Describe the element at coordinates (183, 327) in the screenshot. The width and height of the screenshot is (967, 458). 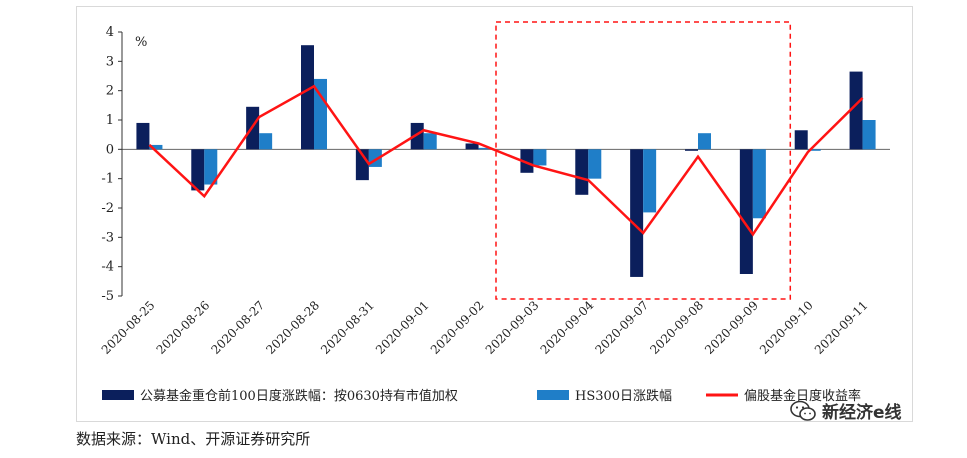
I see `x-tick-label: 2020-08-26` at that location.